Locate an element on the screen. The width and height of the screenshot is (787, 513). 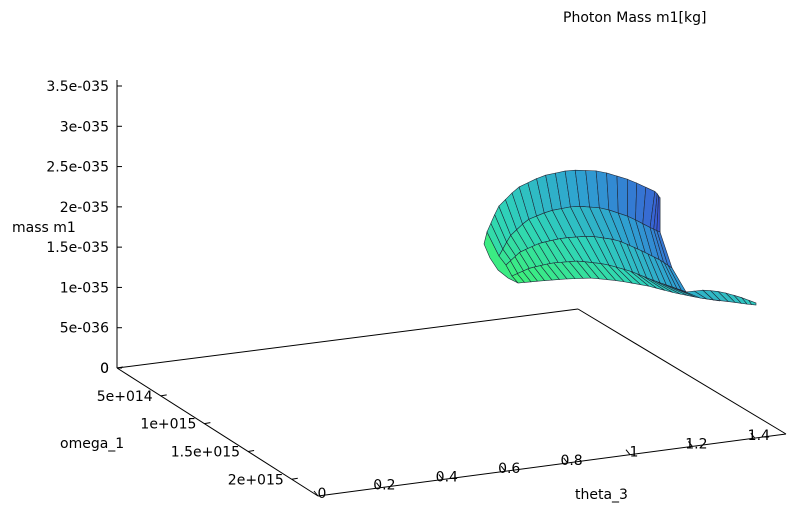
surface-mesh is located at coordinates (620, 237).